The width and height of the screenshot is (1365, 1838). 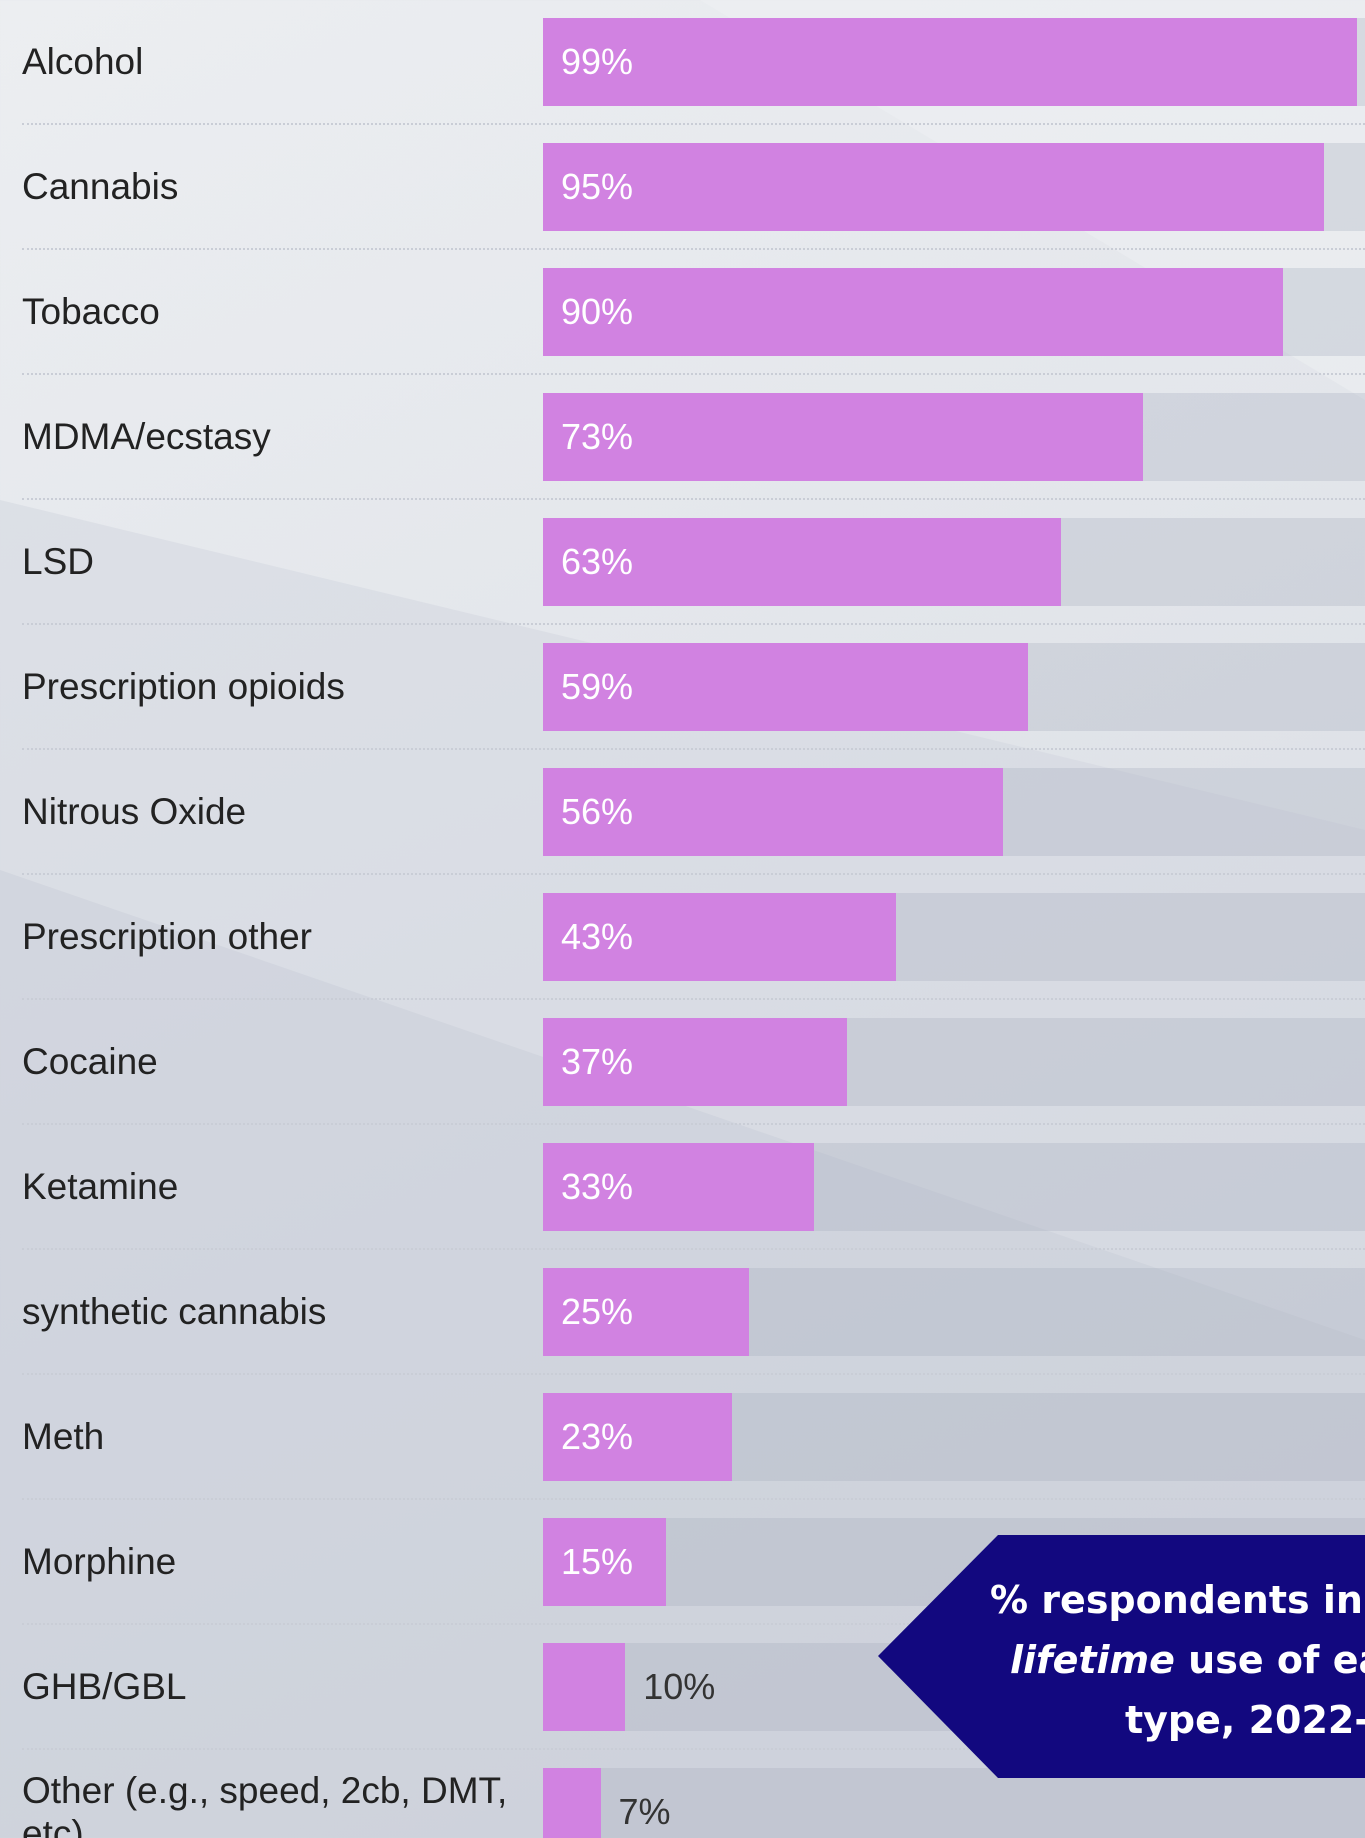 What do you see at coordinates (1176, 1600) in the screenshot?
I see `callout-line-1: % respondents in` at bounding box center [1176, 1600].